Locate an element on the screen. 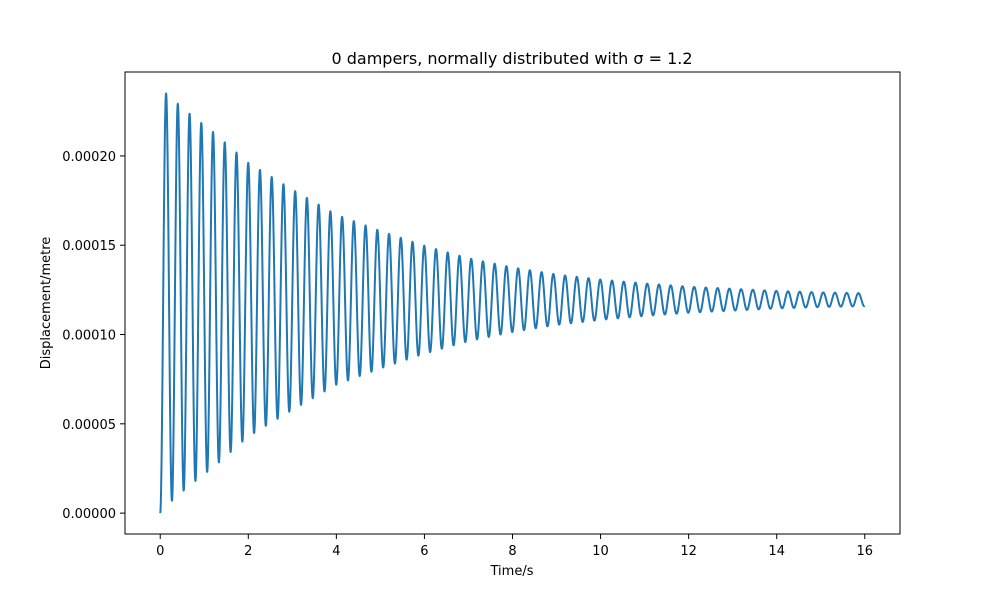 This screenshot has width=1000, height=600. y-tick-label: 0.00000 is located at coordinates (89, 514).